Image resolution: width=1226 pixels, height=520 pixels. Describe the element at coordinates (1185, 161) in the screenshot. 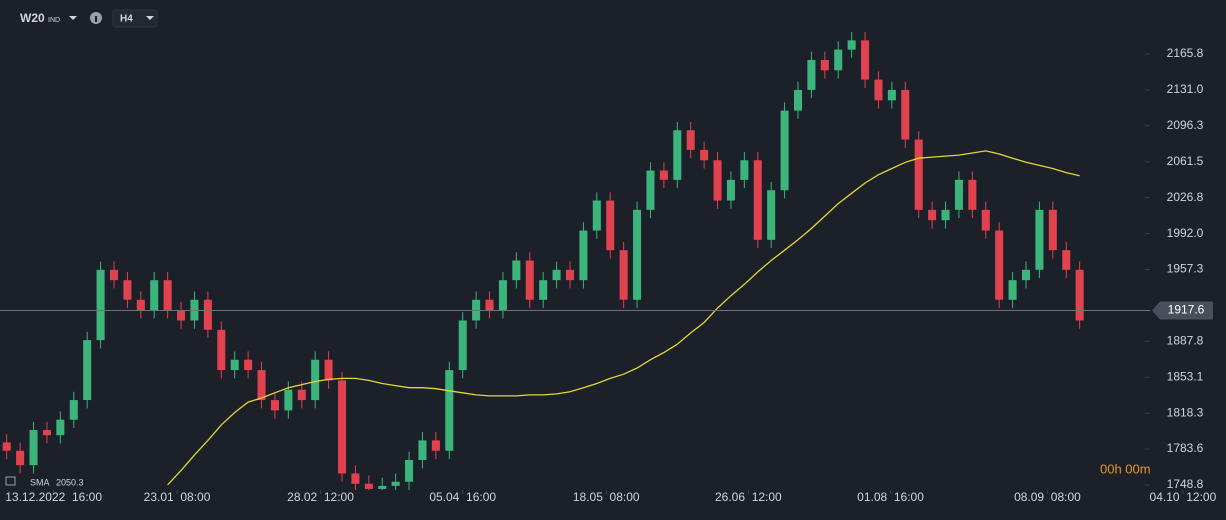

I see `y-tick-label: 2061.5` at that location.